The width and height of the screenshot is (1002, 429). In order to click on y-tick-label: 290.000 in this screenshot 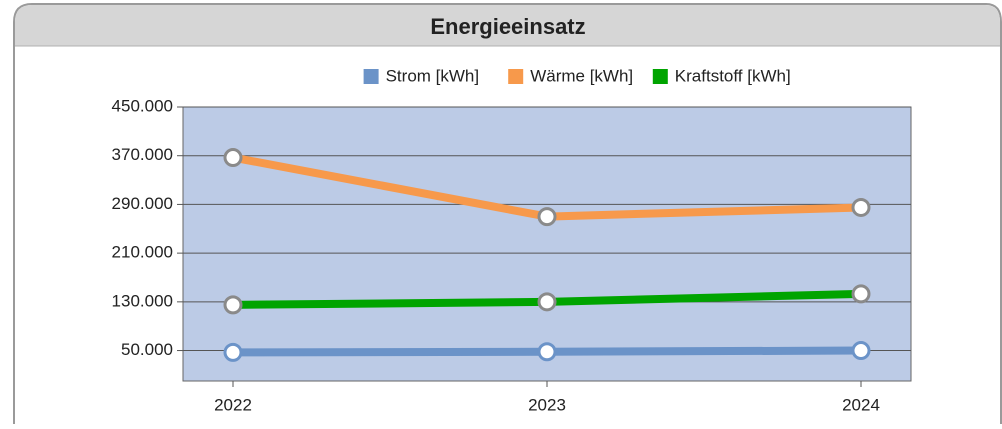, I will do `click(142, 203)`.